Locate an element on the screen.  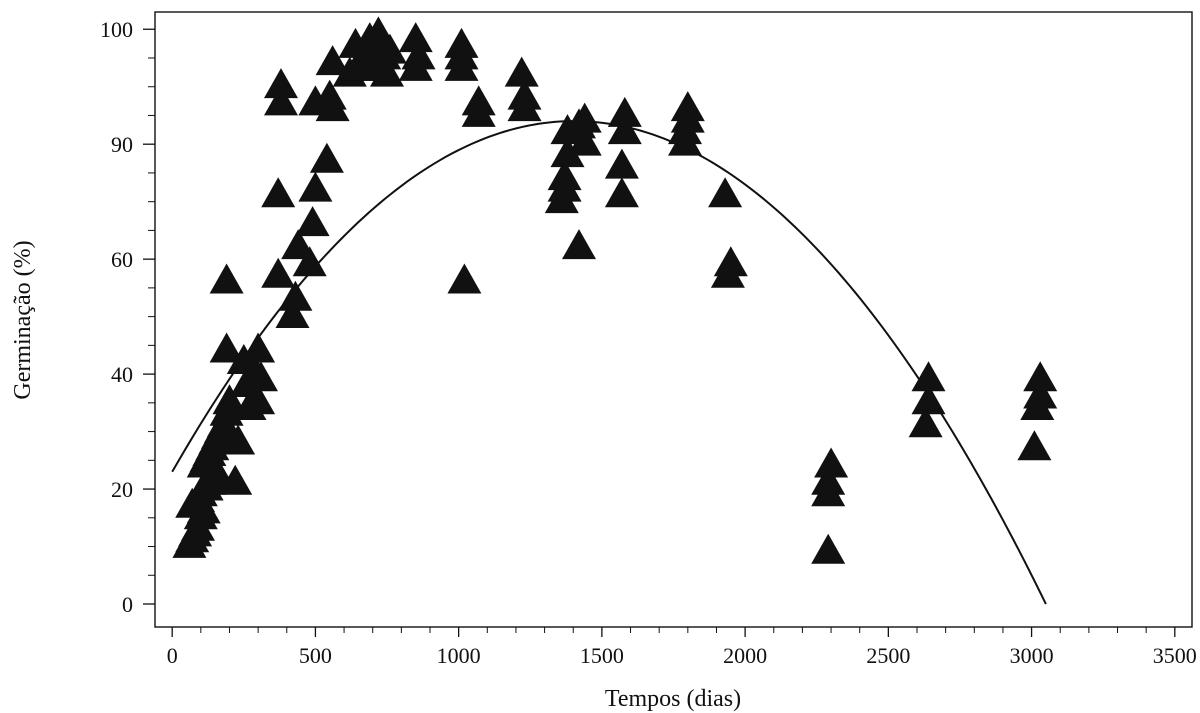
y-tick-label: 20 is located at coordinates (122, 489).